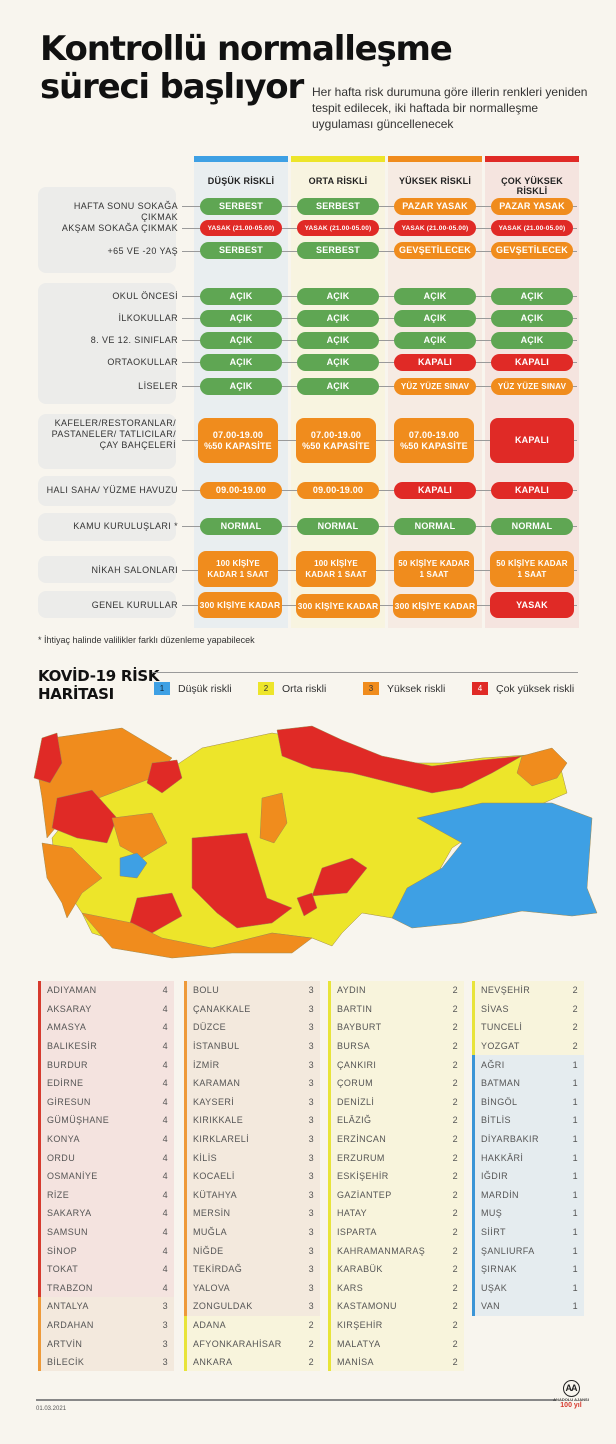 This screenshot has height=1444, width=616. Describe the element at coordinates (528, 1064) in the screenshot. I see `province-row: AĞRI 1` at that location.